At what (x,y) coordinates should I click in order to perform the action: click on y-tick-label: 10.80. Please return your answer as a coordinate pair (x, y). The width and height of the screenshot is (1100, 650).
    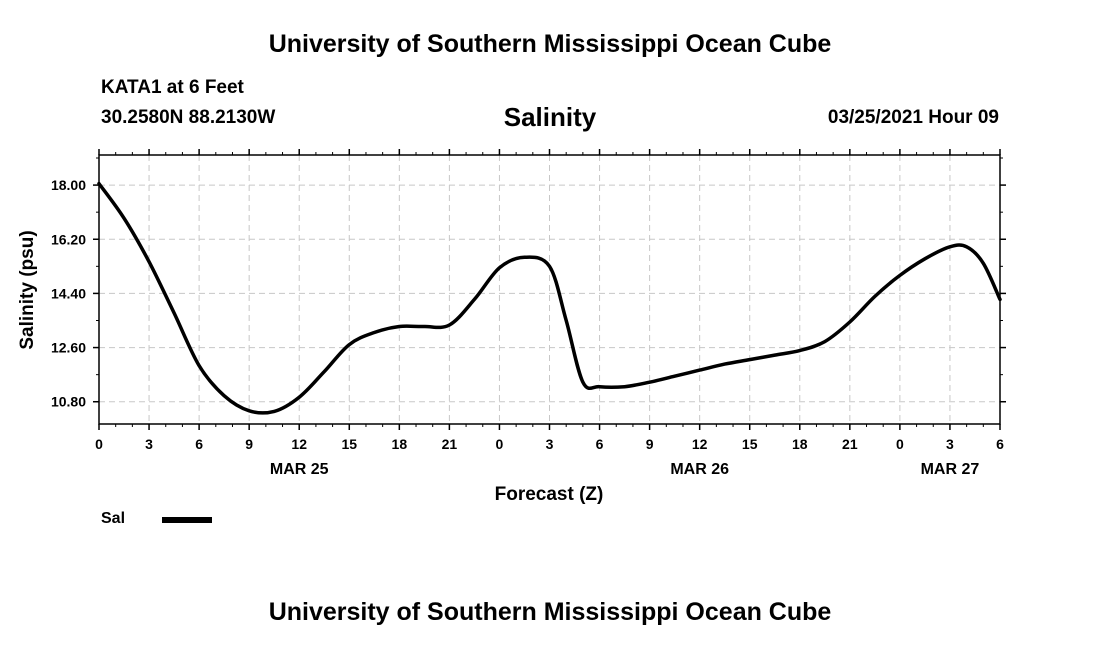
    Looking at the image, I should click on (68, 402).